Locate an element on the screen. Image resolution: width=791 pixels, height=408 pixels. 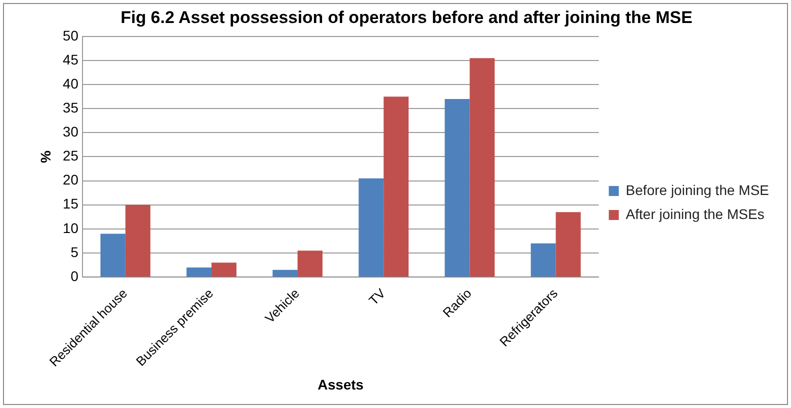
y-tick-label: 10 is located at coordinates (70, 228).